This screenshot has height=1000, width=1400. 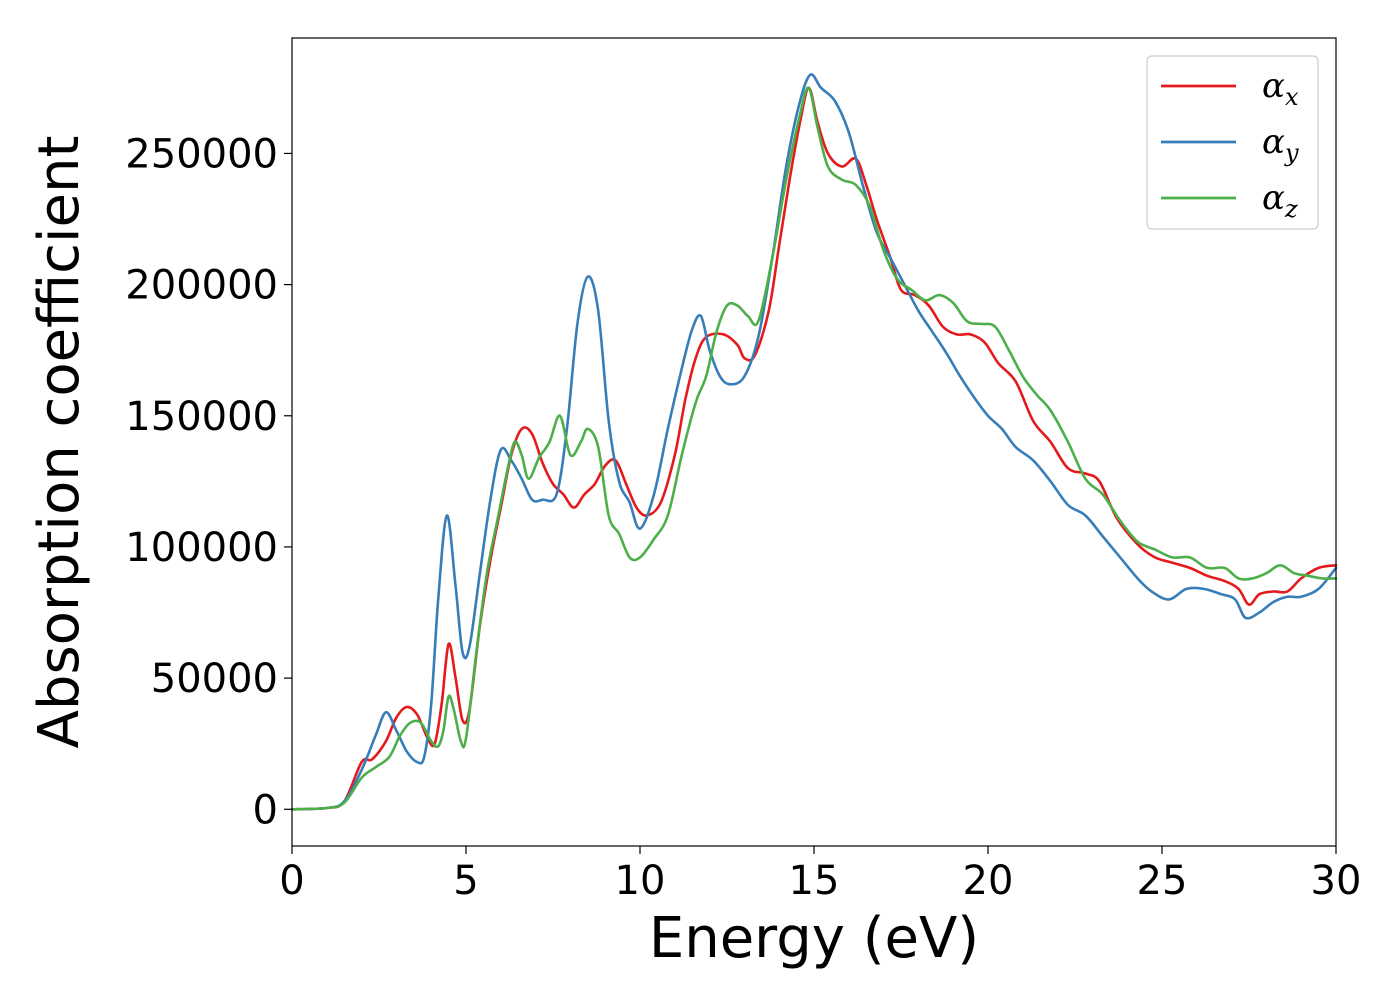 I want to click on x-axis-ticks: 0 5 10 15 20 25 30, so click(x=820, y=875).